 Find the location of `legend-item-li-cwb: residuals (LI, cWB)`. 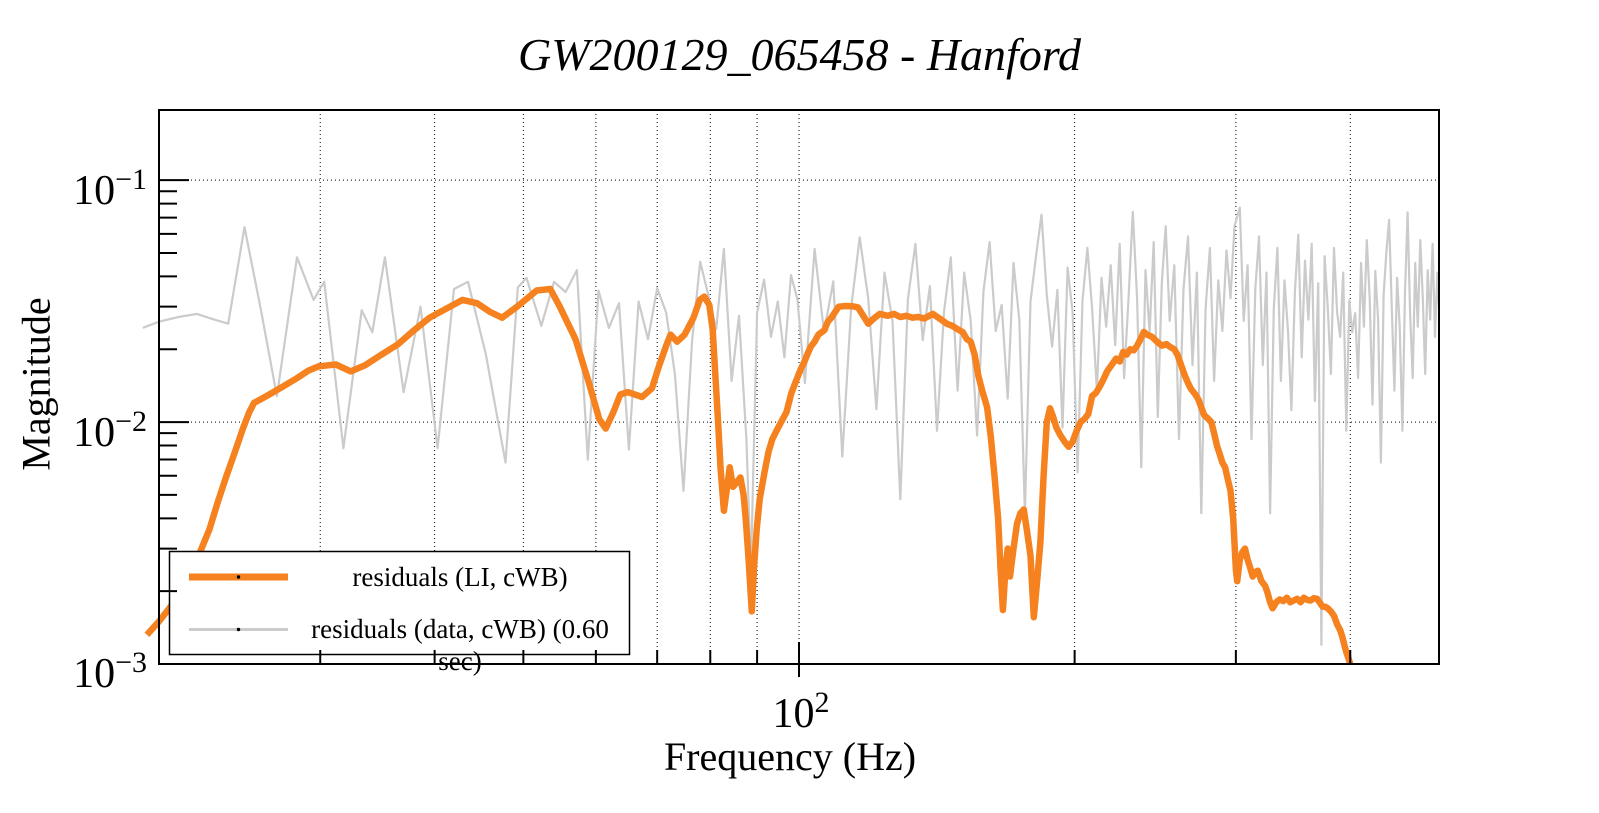

legend-item-li-cwb: residuals (LI, cWB) is located at coordinates (460, 577).